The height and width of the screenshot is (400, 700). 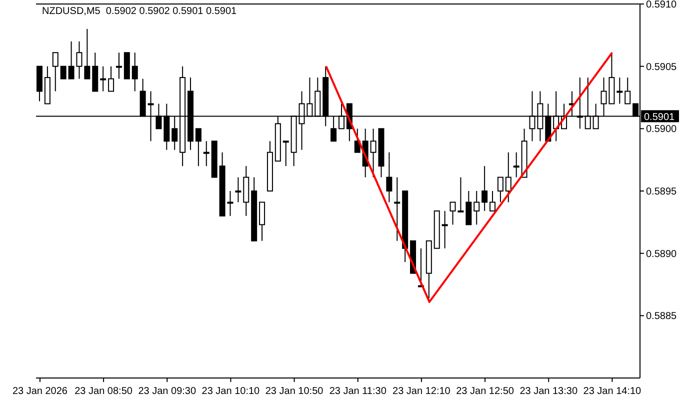 I want to click on y-tick-label: 0.5890, so click(x=662, y=254).